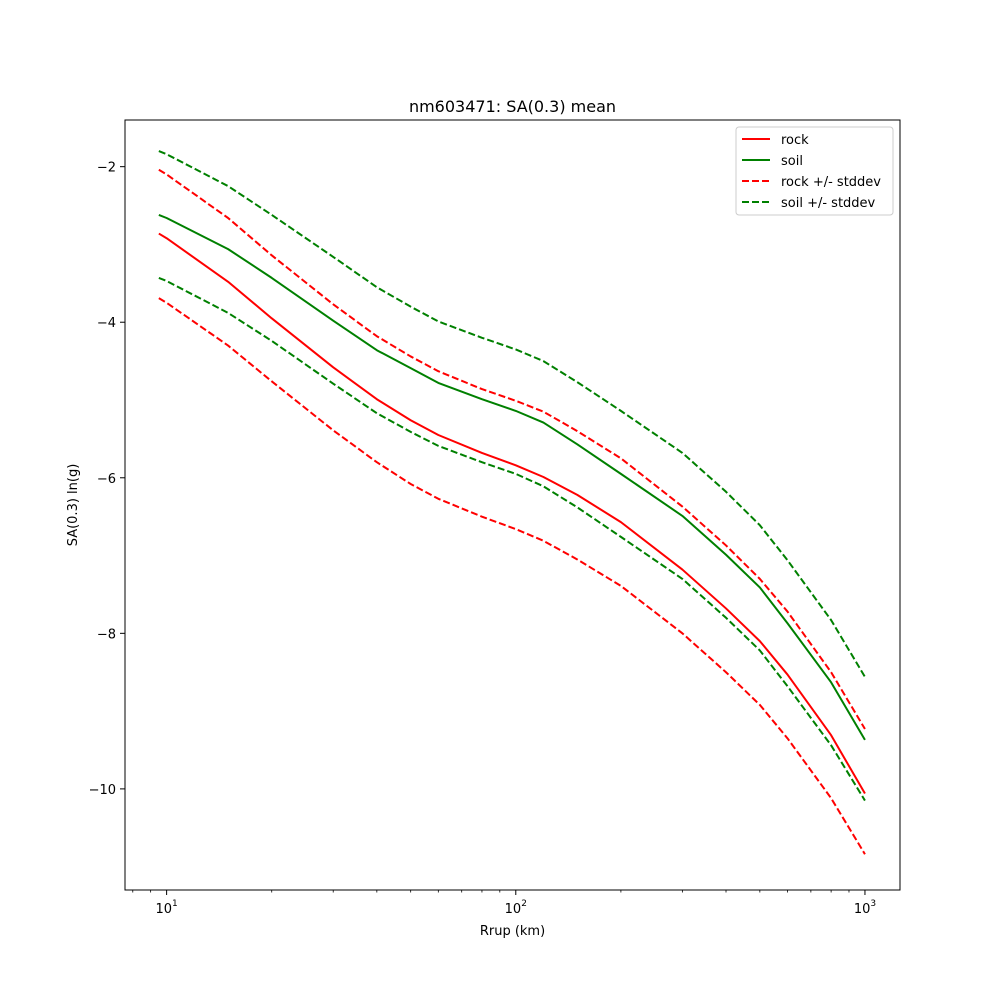 The image size is (1000, 1000). Describe the element at coordinates (828, 203) in the screenshot. I see `legend-label: soil +/- stddev` at that location.